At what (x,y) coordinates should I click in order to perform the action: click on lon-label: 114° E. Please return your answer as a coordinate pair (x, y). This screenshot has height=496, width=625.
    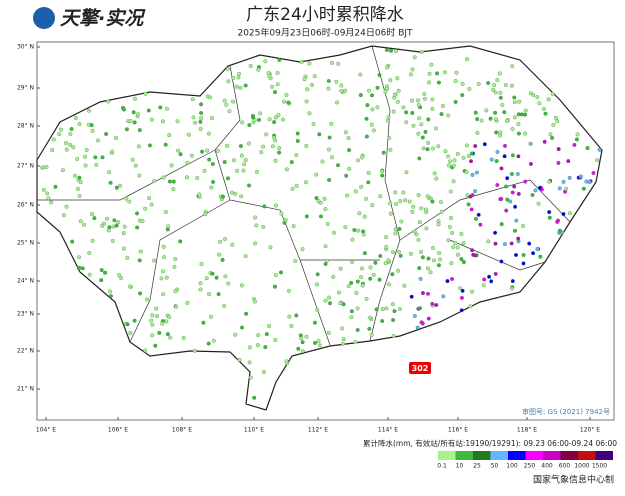
    Looking at the image, I should click on (388, 430).